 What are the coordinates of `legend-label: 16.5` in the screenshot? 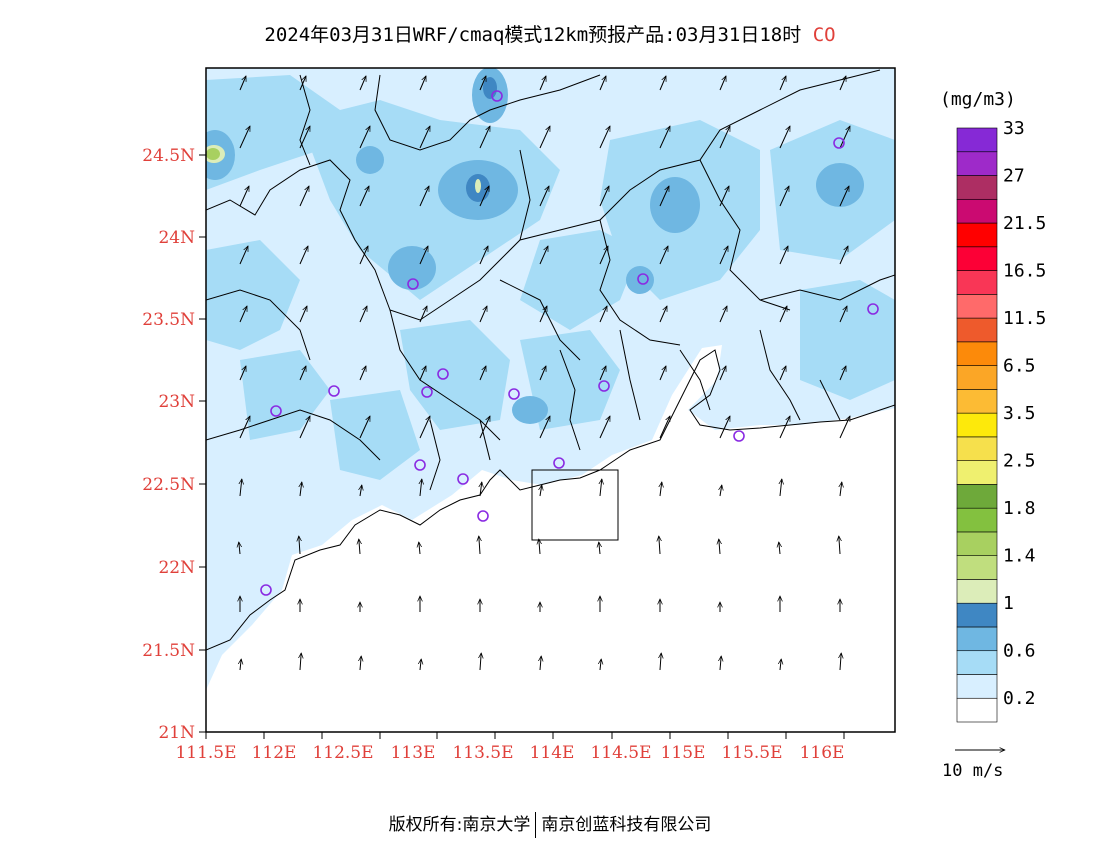 It's located at (1024, 271).